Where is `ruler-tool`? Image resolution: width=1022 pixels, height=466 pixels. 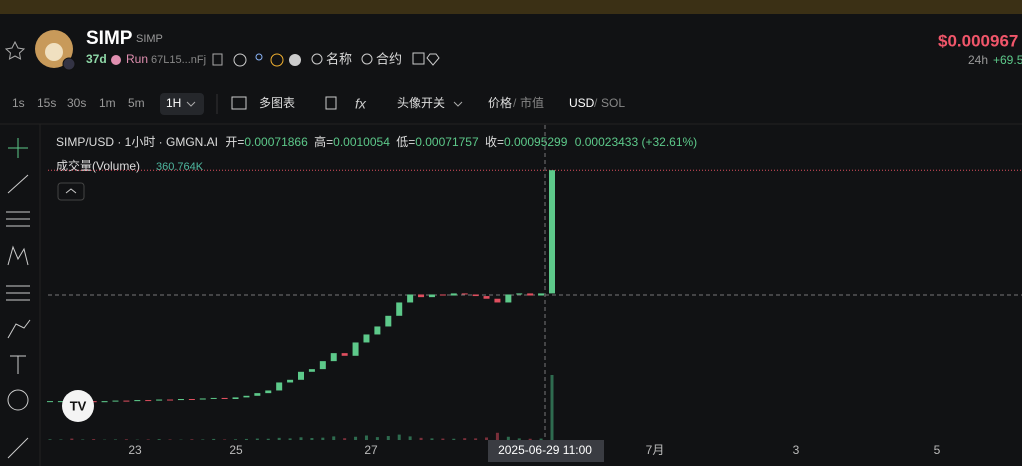
ruler-tool is located at coordinates (18, 448).